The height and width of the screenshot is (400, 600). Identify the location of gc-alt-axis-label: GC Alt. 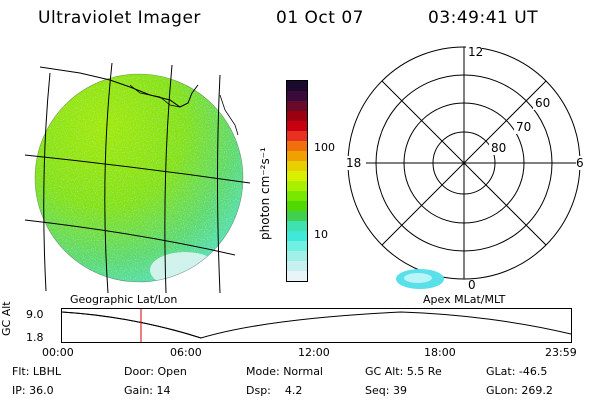
(6, 318).